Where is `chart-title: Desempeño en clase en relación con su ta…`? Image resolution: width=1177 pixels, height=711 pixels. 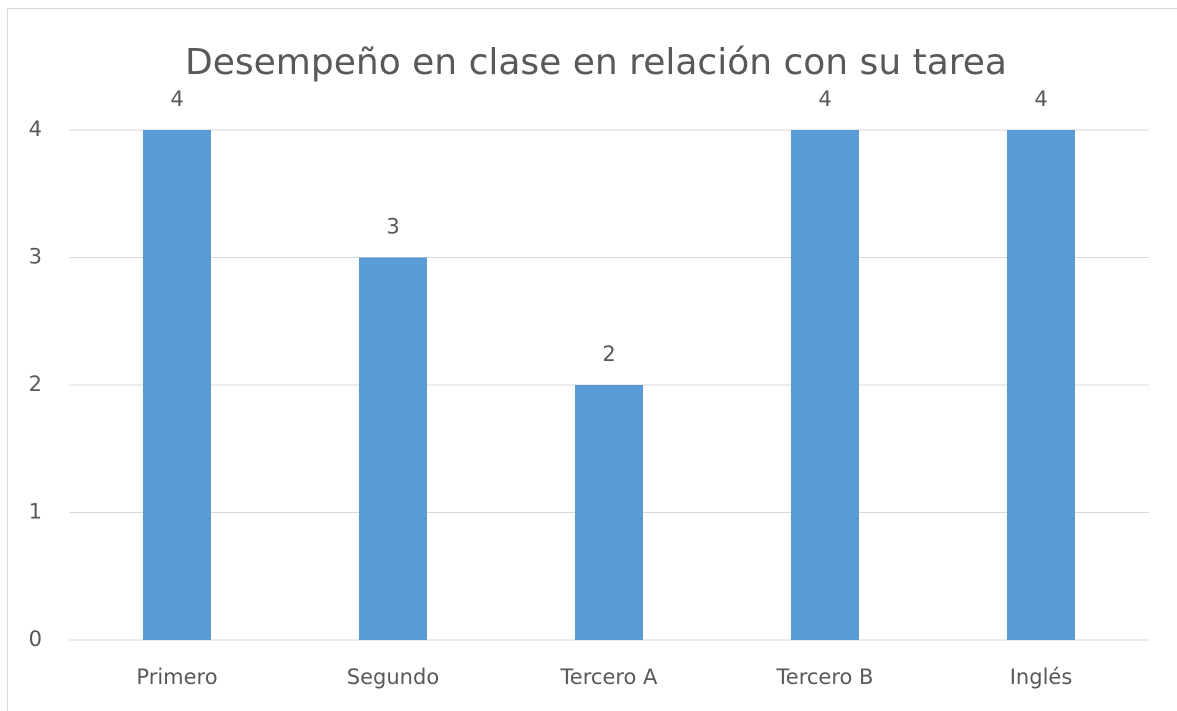
chart-title: Desempeño en clase en relación con su ta… is located at coordinates (596, 62).